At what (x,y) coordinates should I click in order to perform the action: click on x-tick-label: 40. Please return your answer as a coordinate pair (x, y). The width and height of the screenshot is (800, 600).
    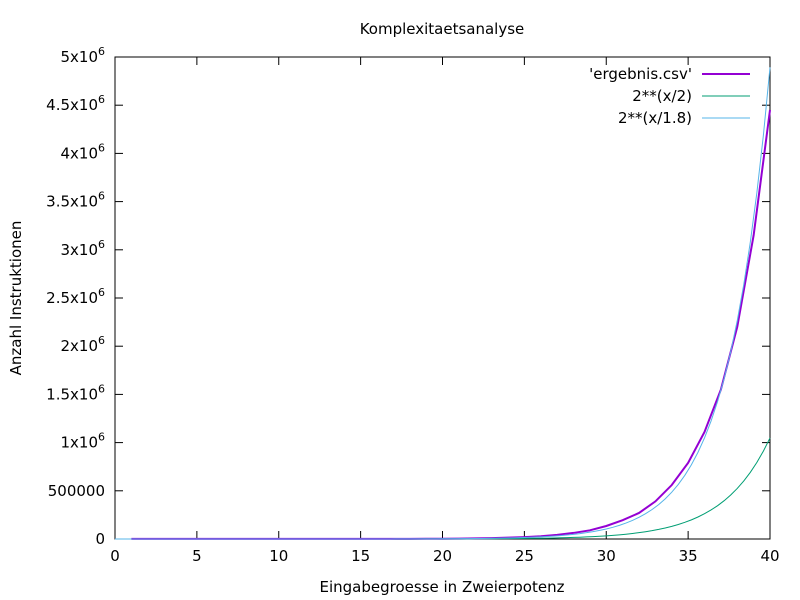
    Looking at the image, I should click on (769, 556).